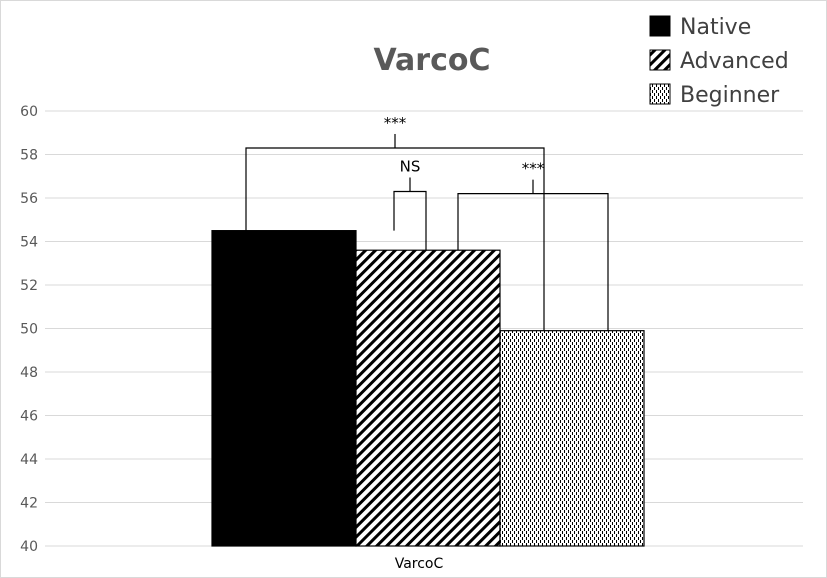 This screenshot has height=578, width=827. Describe the element at coordinates (715, 27) in the screenshot. I see `legend-label-native: Native` at that location.